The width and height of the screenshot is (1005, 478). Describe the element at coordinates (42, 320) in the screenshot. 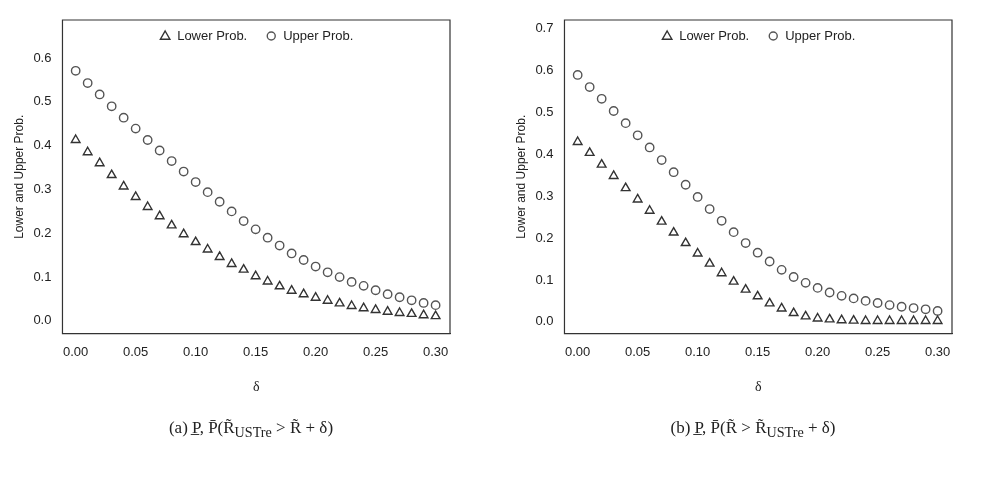

I see `y-tick-label: 0.0` at that location.